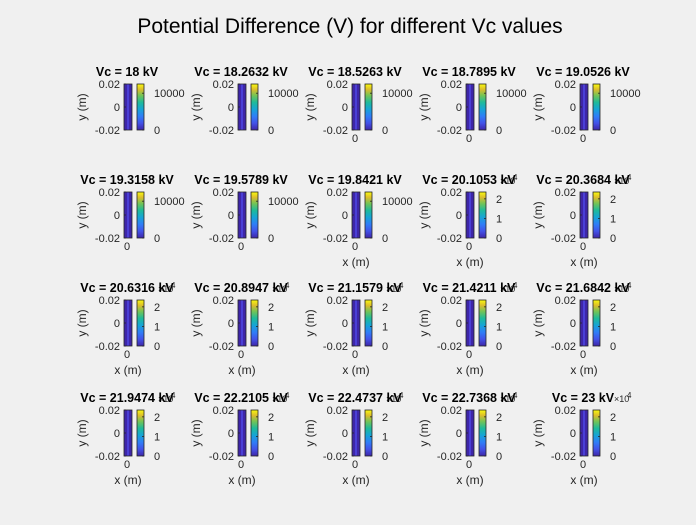 This screenshot has height=525, width=696. I want to click on subplot-title: Vc = 22.7368 kV, so click(469, 398).